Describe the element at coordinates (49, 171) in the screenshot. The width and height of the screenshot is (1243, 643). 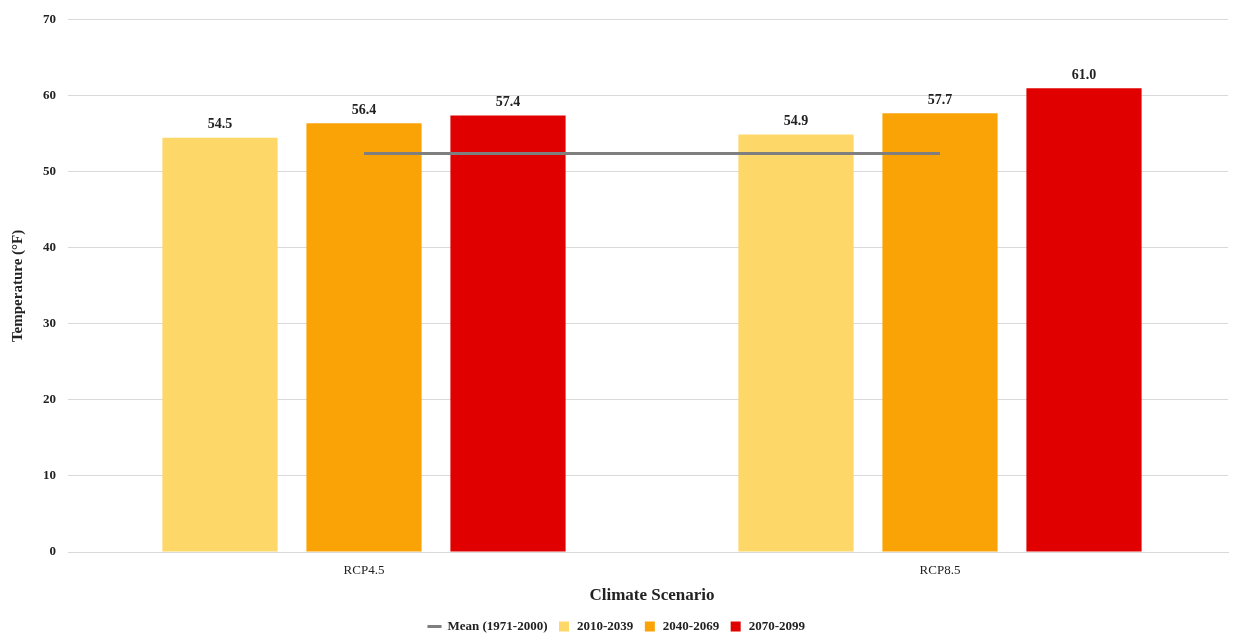
I see `y-tick-label: 50` at that location.